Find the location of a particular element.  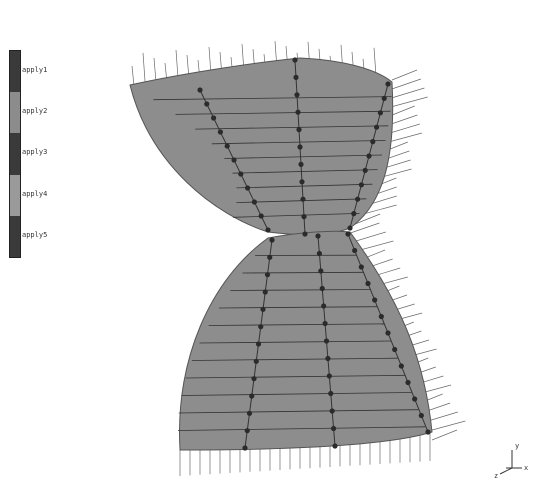

legend-swatch-apply1 is located at coordinates (15, 72).